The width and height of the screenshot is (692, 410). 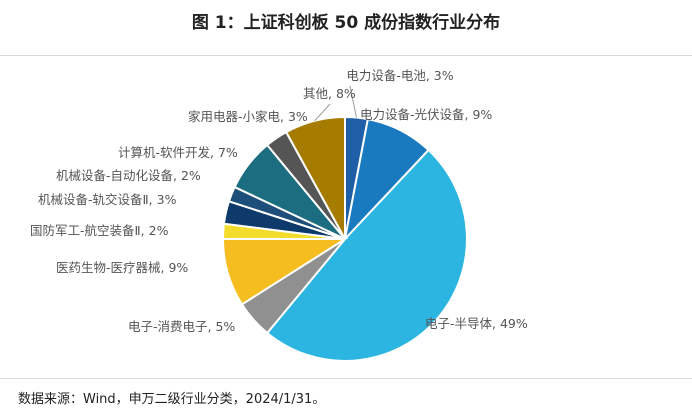 I want to click on pie-slice-label: 电子-半导体, 49%, so click(x=476, y=323).